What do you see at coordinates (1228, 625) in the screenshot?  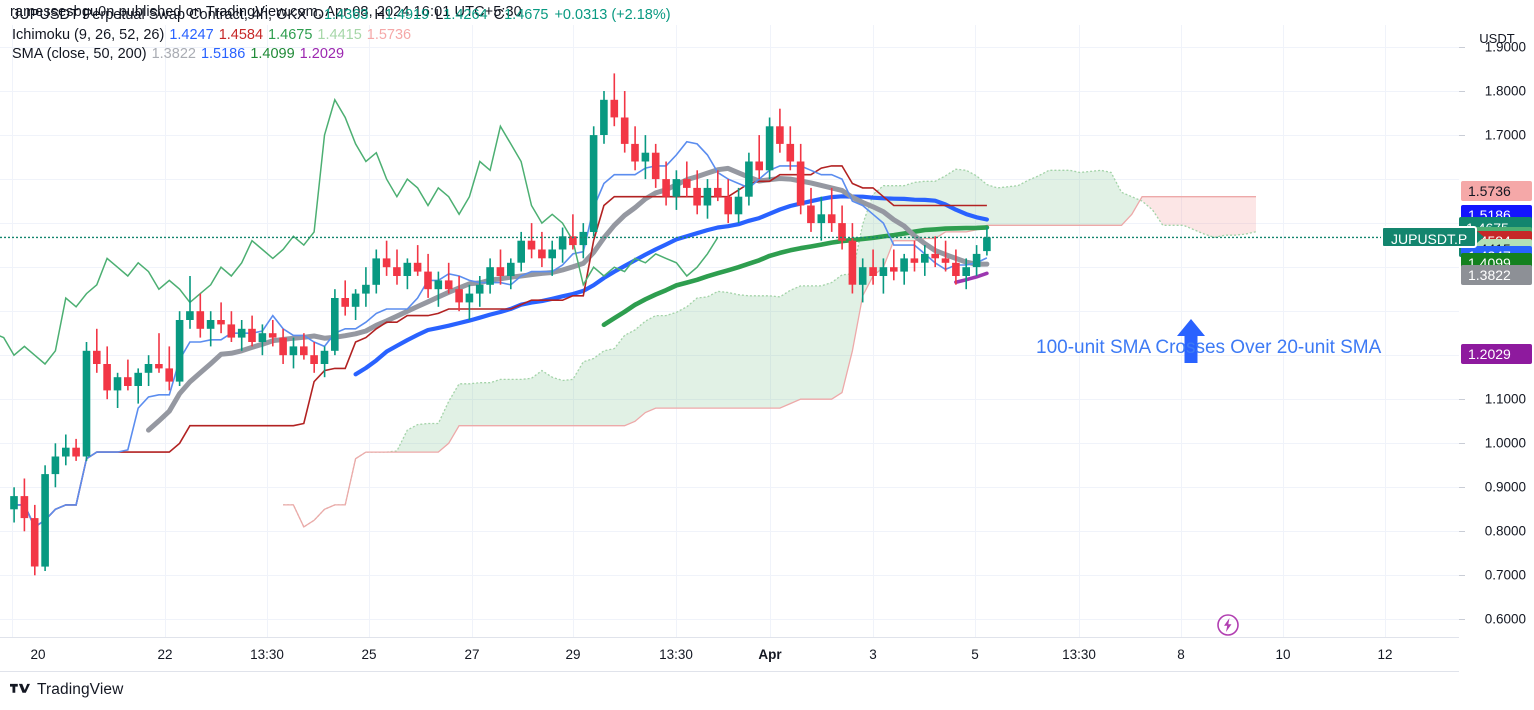 I see `flash-circle-icon` at bounding box center [1228, 625].